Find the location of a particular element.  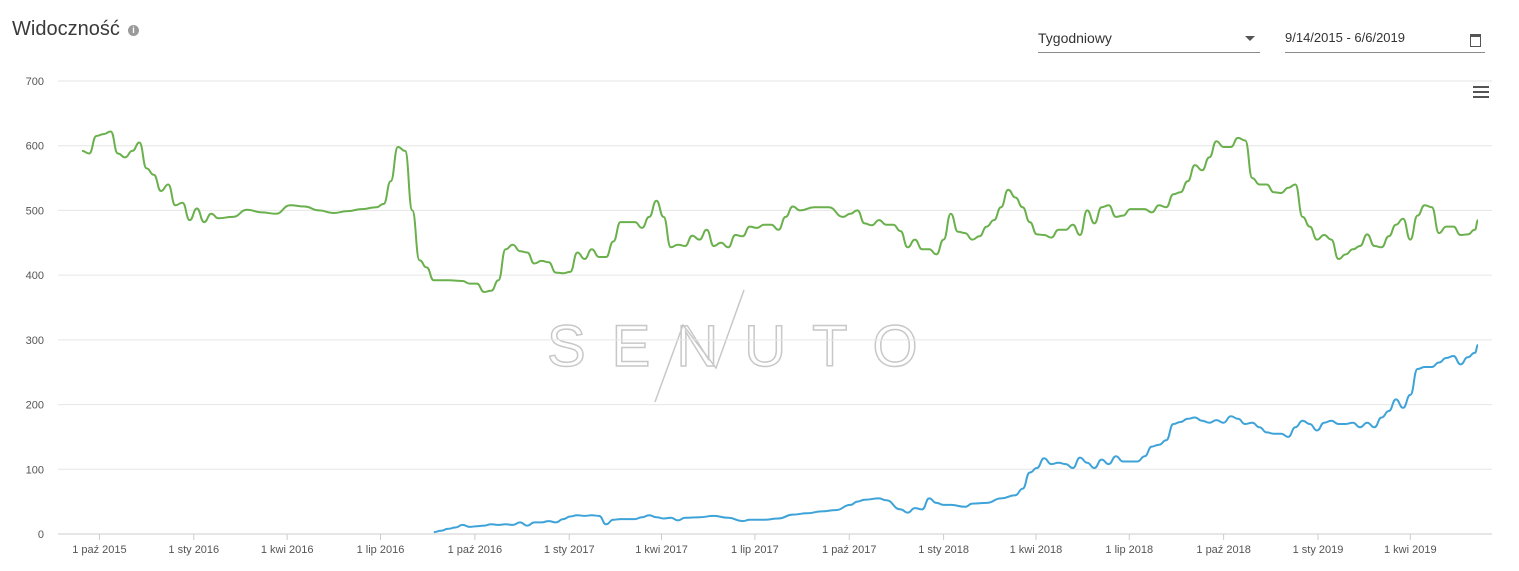

x-tick-label: 1 lip 2016 is located at coordinates (381, 550).